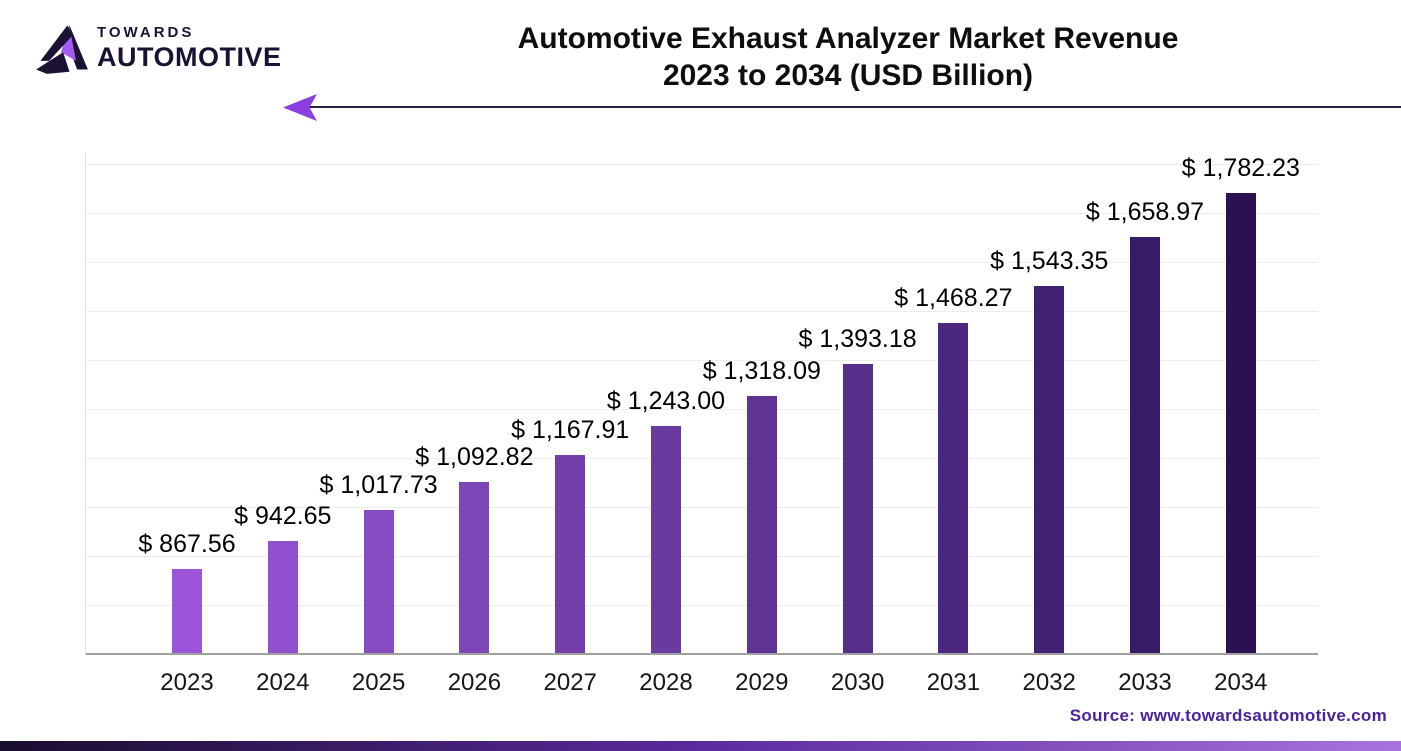  Describe the element at coordinates (762, 682) in the screenshot. I see `x-axis-label-2029: 2029` at that location.